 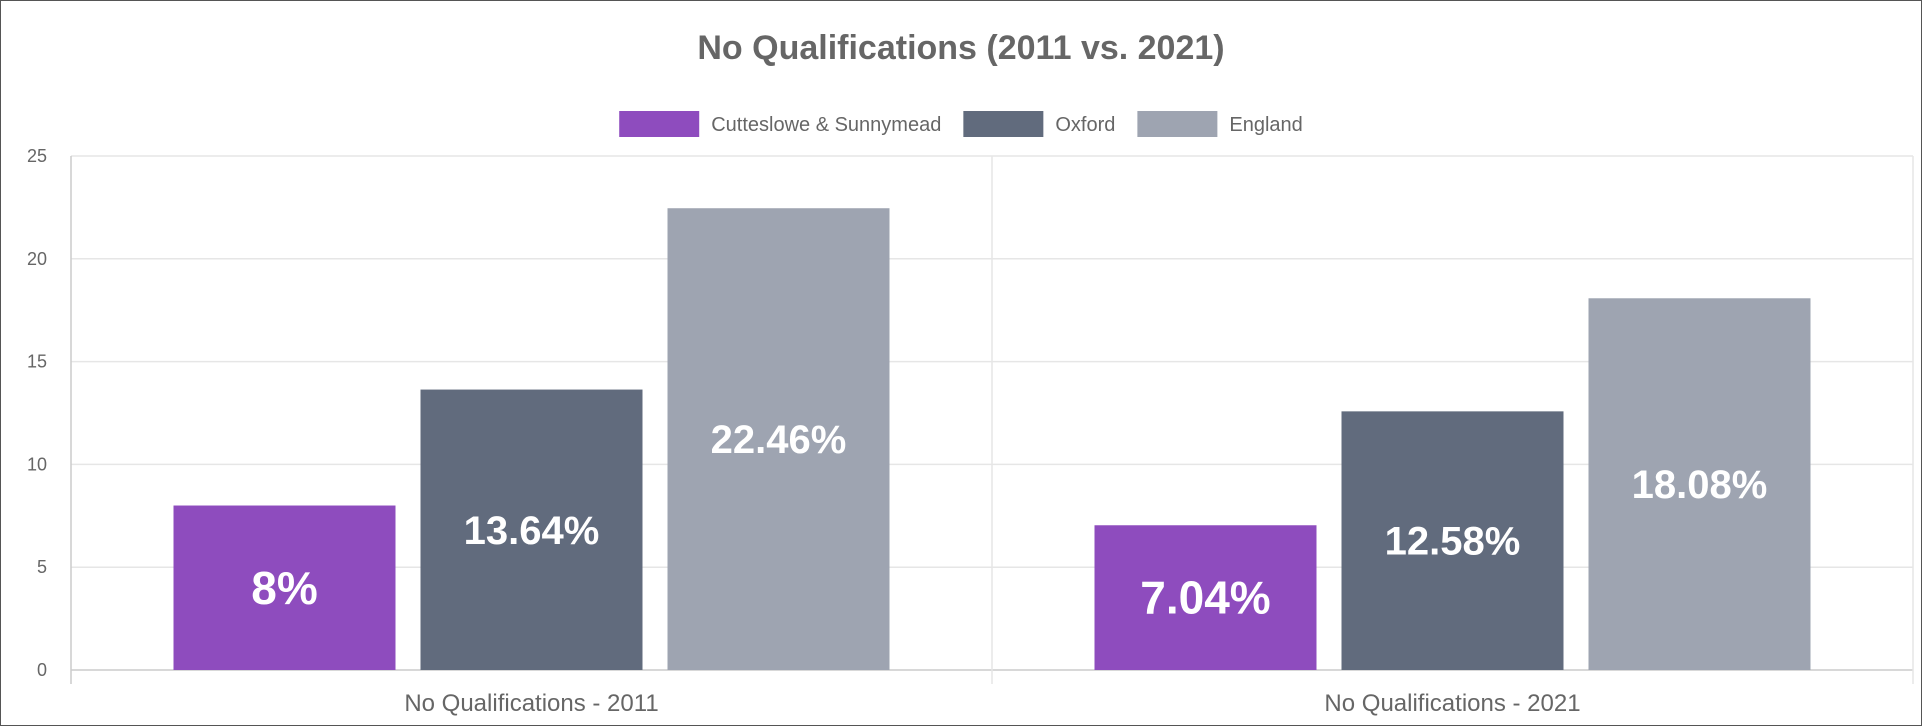 I want to click on bar-data-label: 8%, so click(x=284, y=588).